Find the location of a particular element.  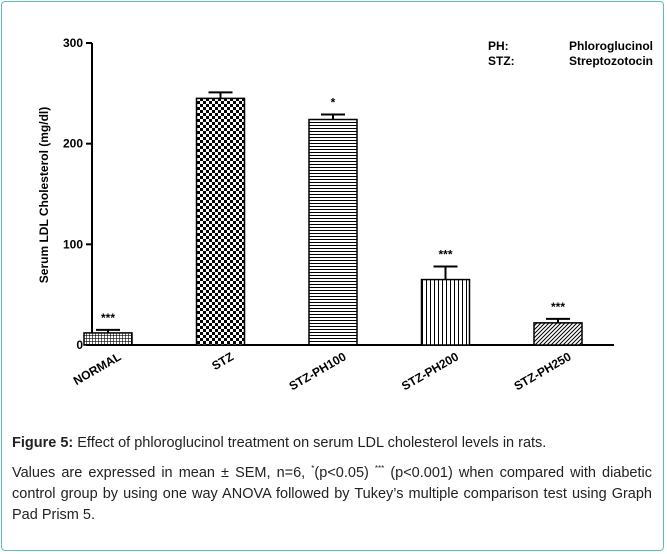

x-tick-label: NORMAL is located at coordinates (97, 368).